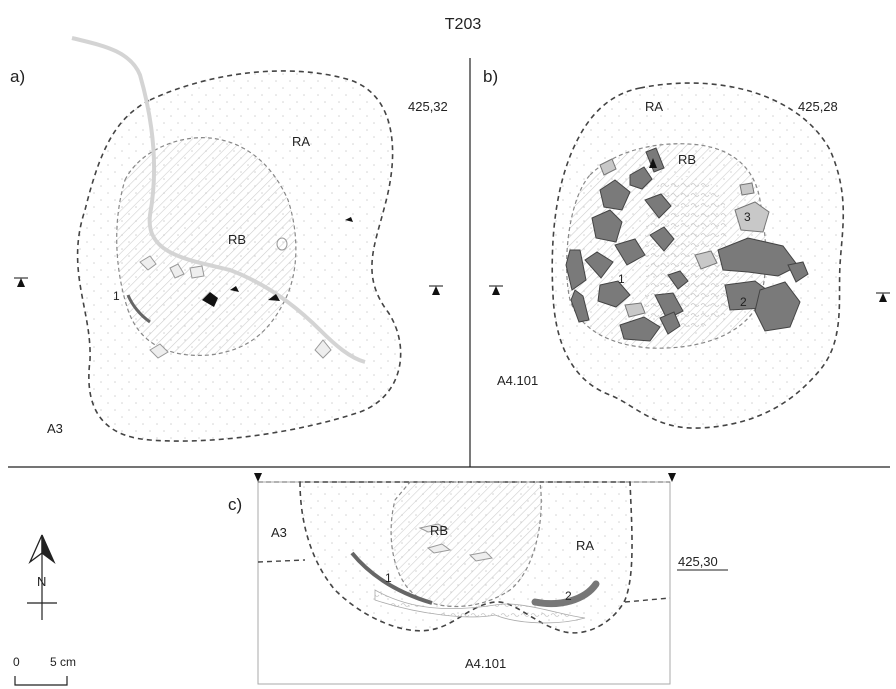  What do you see at coordinates (883, 297) in the screenshot?
I see `section-marker-right-b-icon` at bounding box center [883, 297].